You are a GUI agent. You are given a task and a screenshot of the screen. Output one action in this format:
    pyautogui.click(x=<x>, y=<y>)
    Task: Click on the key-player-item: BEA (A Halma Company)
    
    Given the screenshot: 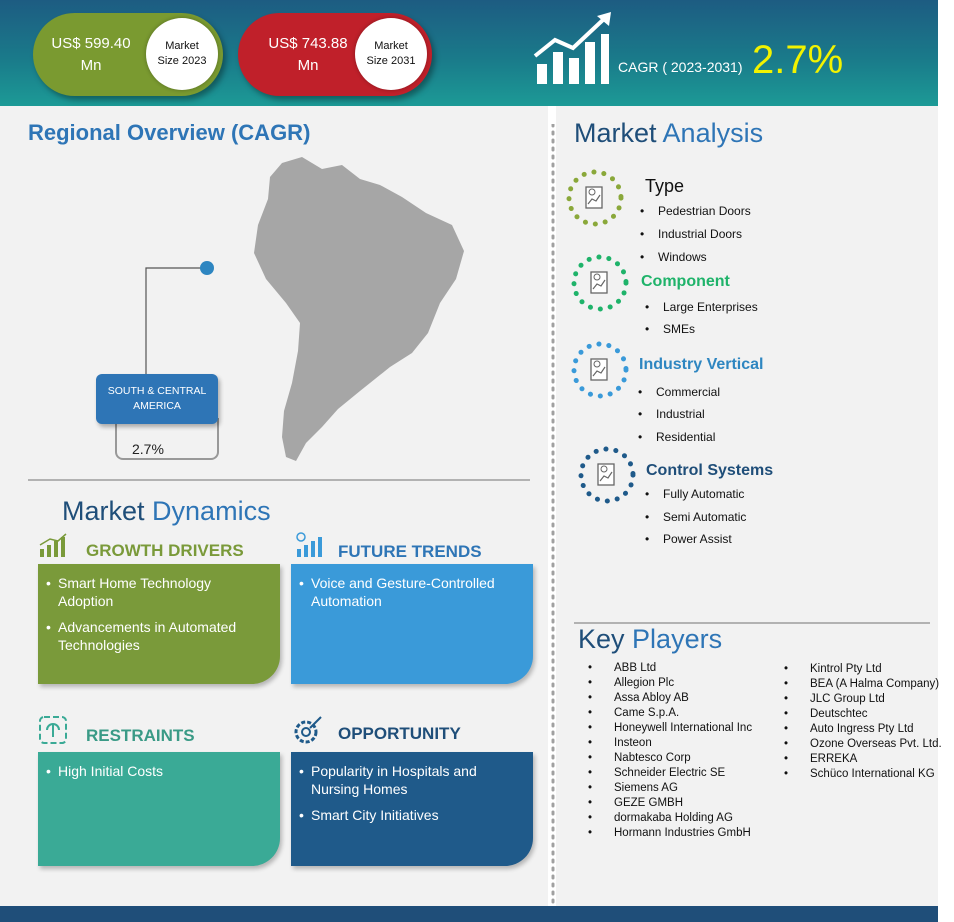 What is the action you would take?
    pyautogui.click(x=863, y=684)
    